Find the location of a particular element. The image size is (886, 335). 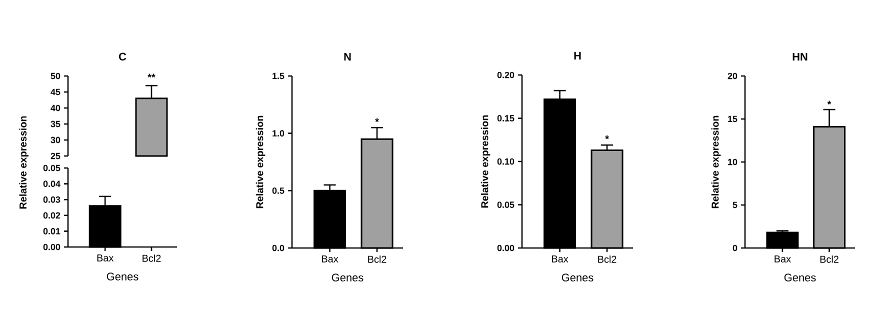

y-tick-label: 35 is located at coordinates (55, 124).